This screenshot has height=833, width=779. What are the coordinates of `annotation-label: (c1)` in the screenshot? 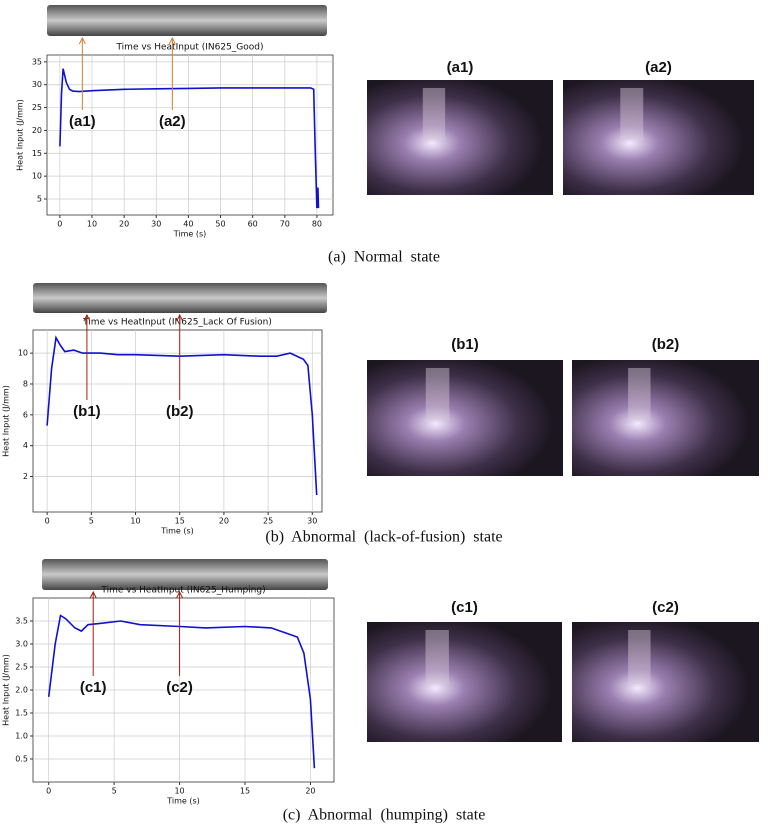 It's located at (93, 687).